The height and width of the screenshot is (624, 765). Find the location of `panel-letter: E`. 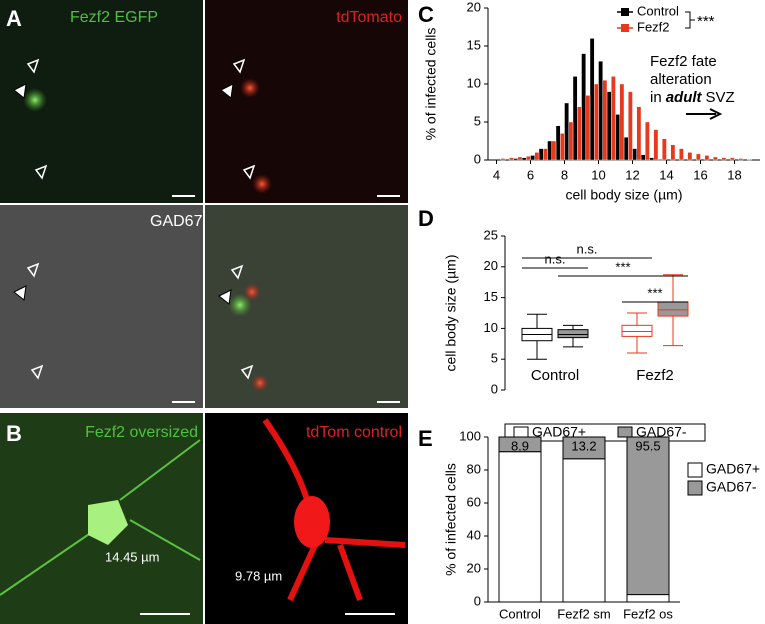

panel-letter: E is located at coordinates (425, 438).